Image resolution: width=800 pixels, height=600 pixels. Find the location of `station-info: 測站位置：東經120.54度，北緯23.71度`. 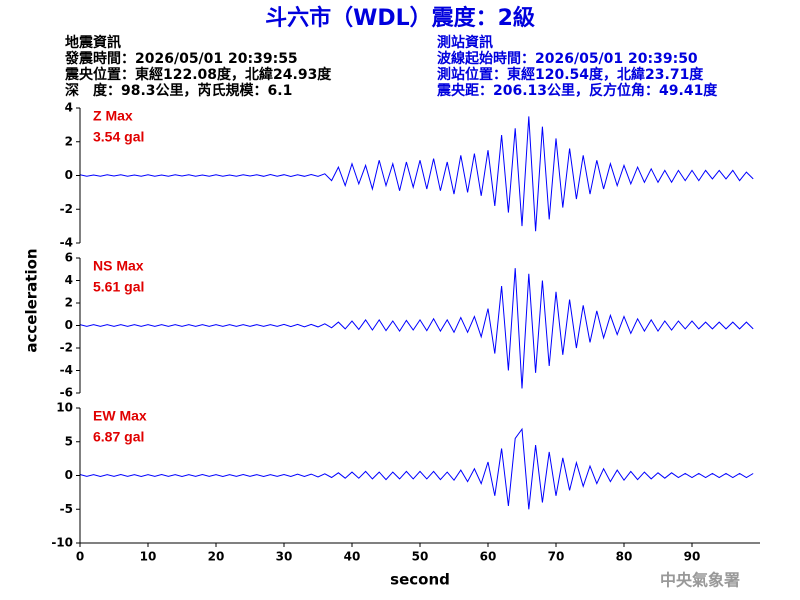

station-info: 測站位置：東經120.54度，北緯23.71度 is located at coordinates (570, 74).